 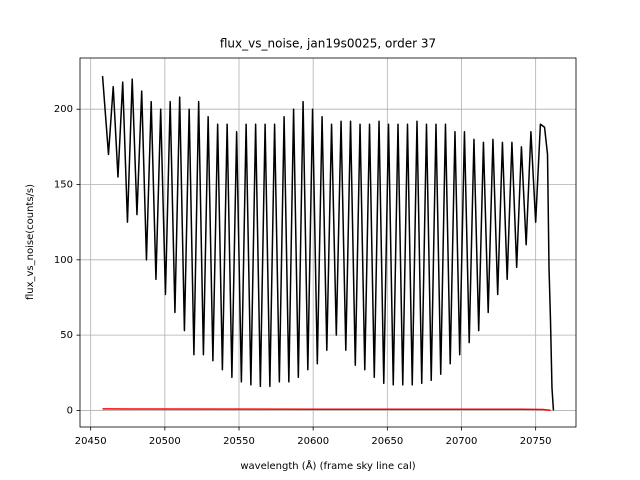 What do you see at coordinates (239, 441) in the screenshot?
I see `x-tick-label: 20550` at bounding box center [239, 441].